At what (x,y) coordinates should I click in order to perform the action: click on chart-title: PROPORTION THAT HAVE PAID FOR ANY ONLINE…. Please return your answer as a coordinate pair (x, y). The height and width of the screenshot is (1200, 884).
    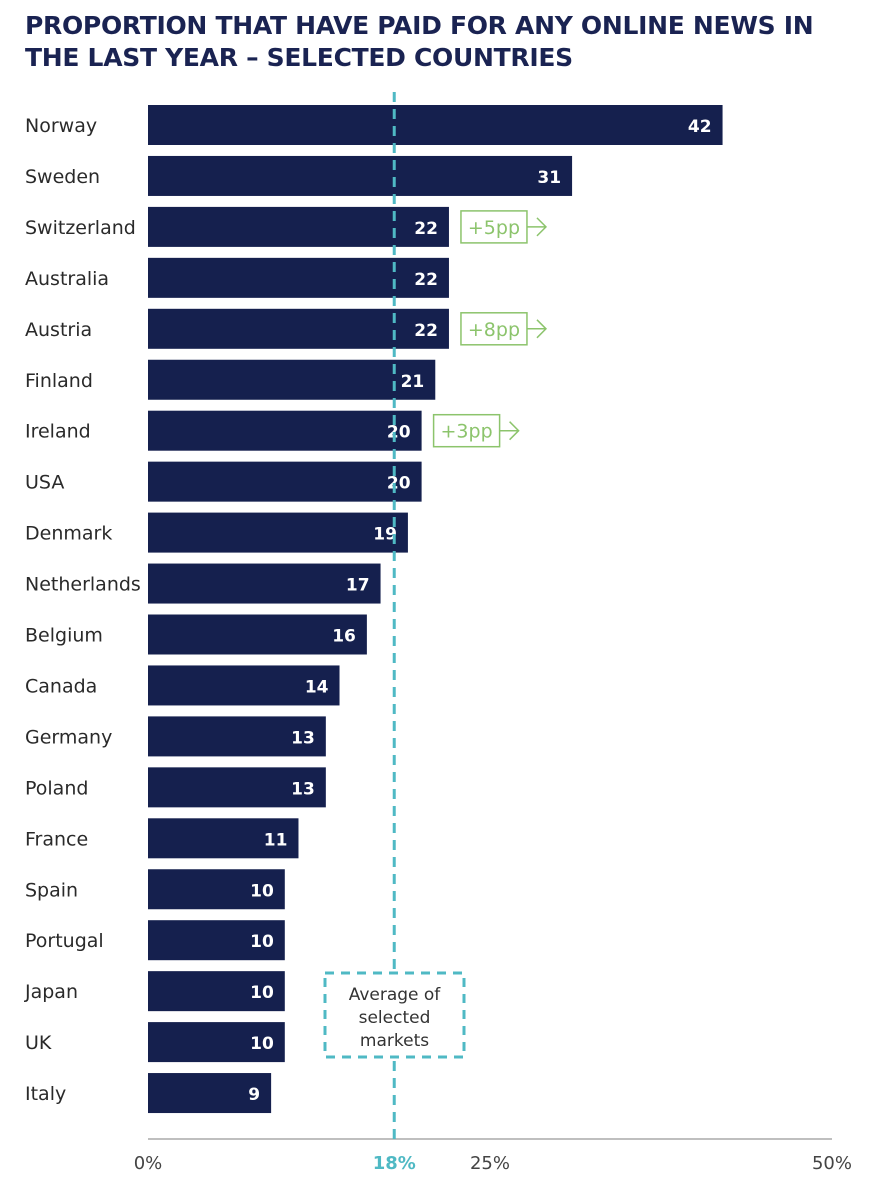
    Looking at the image, I should click on (419, 41).